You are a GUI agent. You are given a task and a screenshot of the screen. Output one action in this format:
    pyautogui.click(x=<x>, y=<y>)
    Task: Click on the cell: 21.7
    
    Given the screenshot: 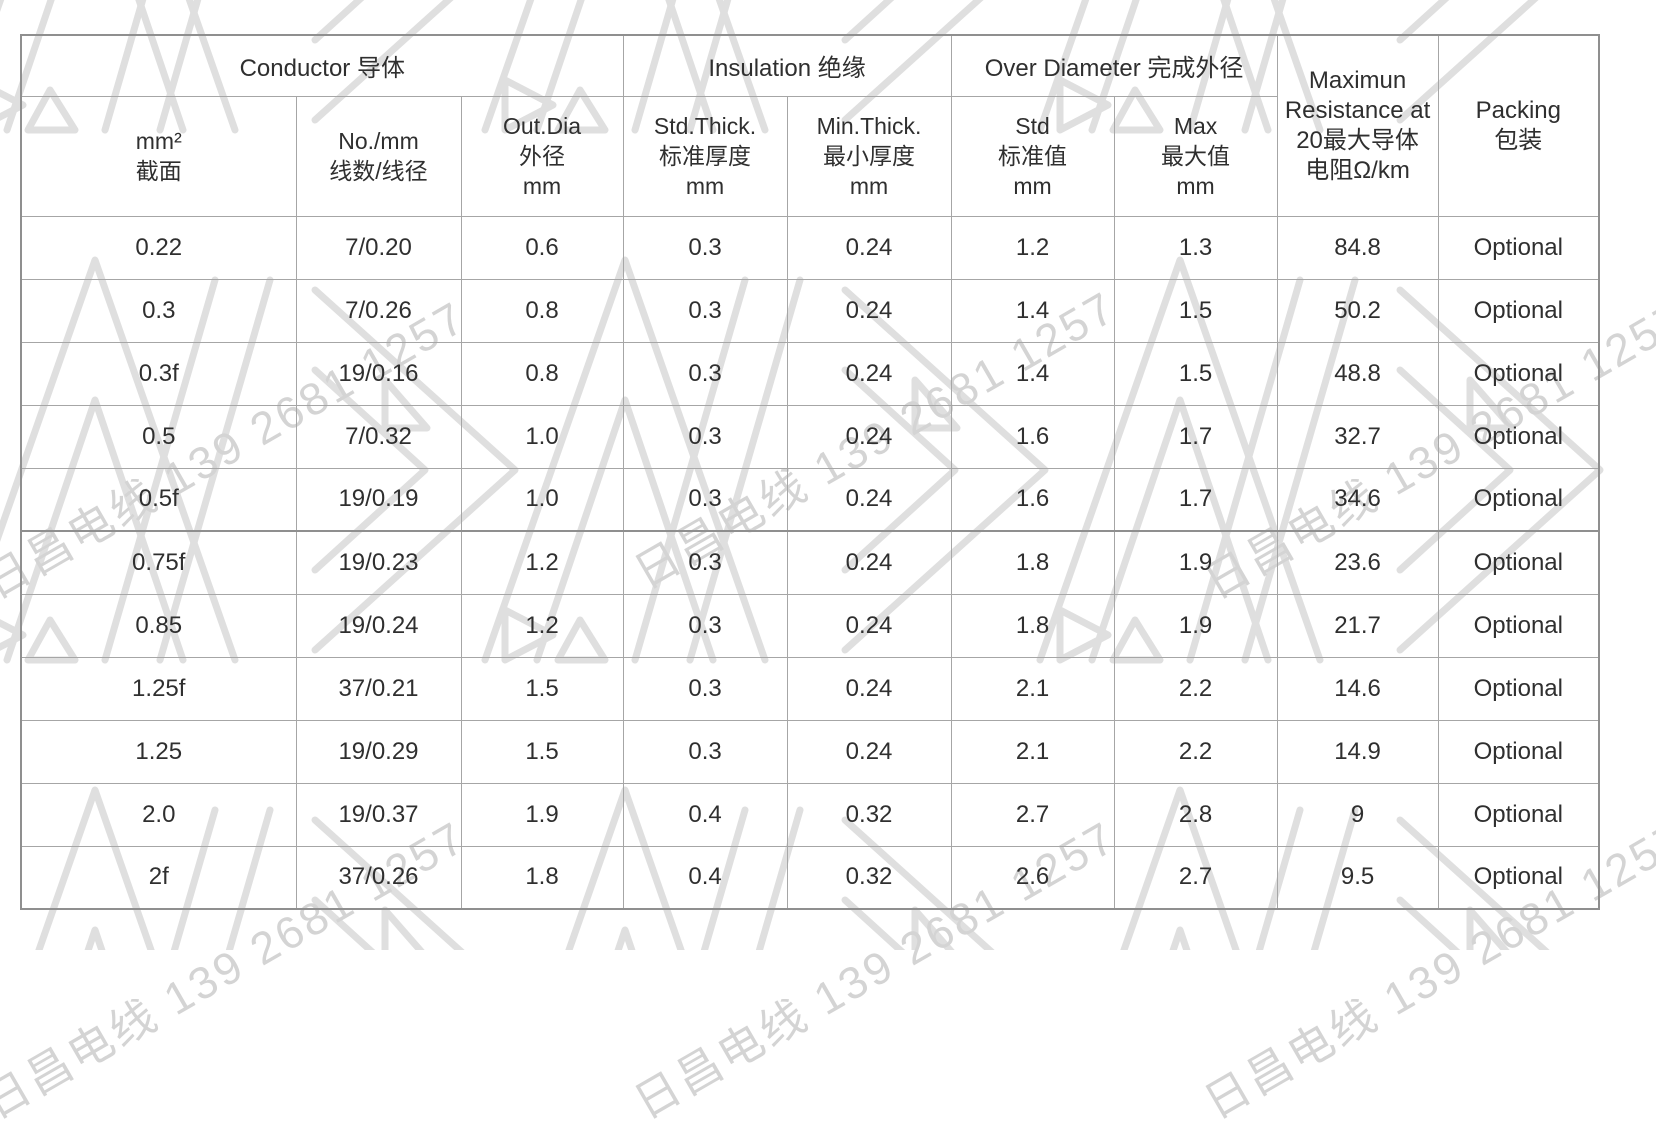 What is the action you would take?
    pyautogui.click(x=1357, y=625)
    